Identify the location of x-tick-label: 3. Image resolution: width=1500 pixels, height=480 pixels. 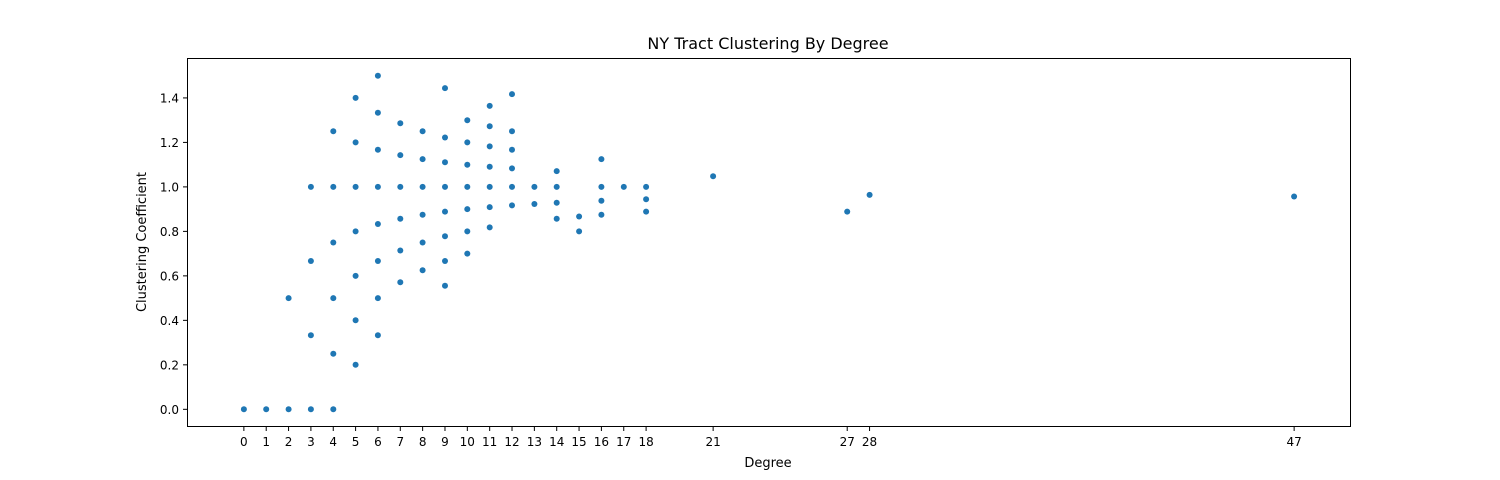
(311, 442).